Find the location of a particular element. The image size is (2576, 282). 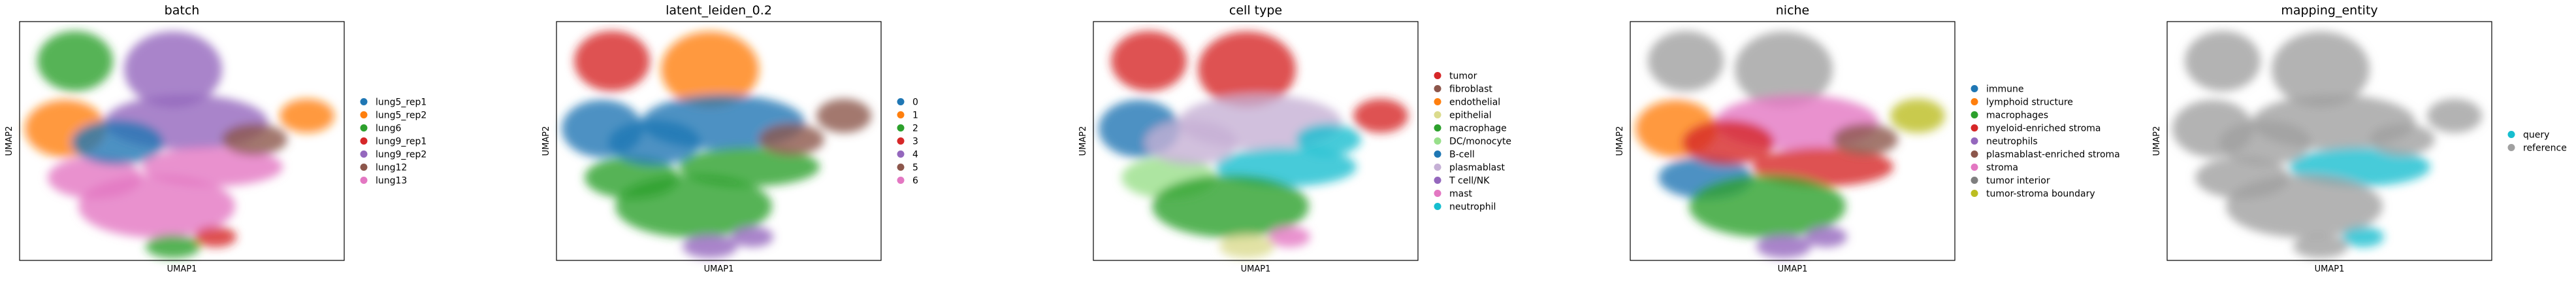

legend-label: tumor-stroma boundary is located at coordinates (2040, 194).